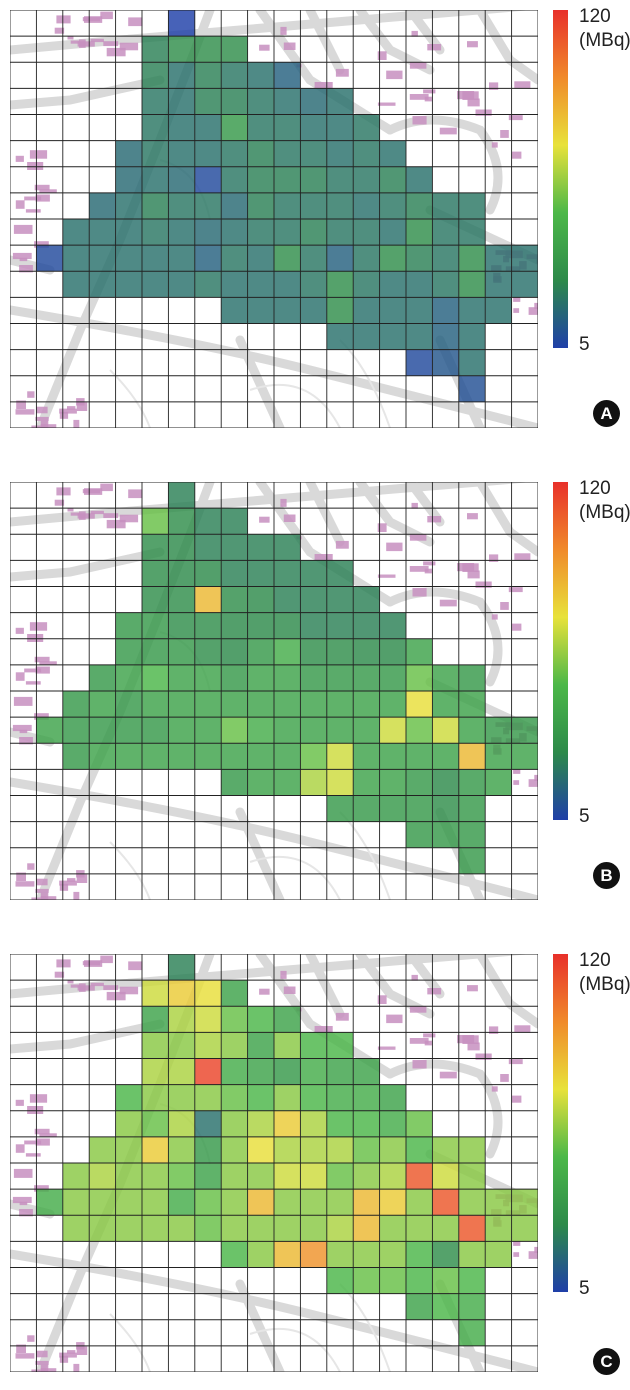 The image size is (630, 1390). Describe the element at coordinates (584, 816) in the screenshot. I see `legend-min-label: 5` at that location.